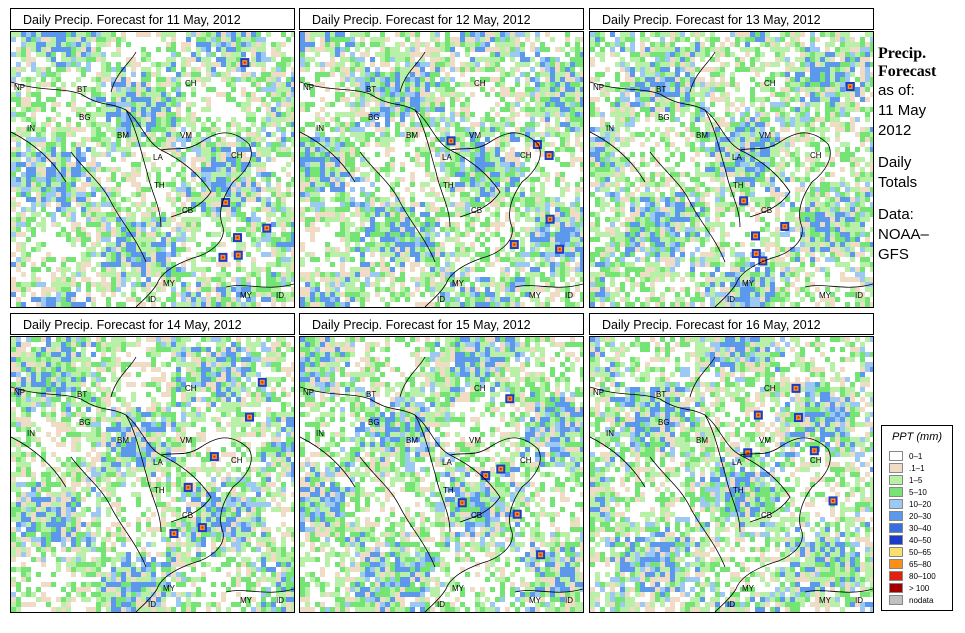  I want to click on data-line-3: GFS, so click(893, 254).